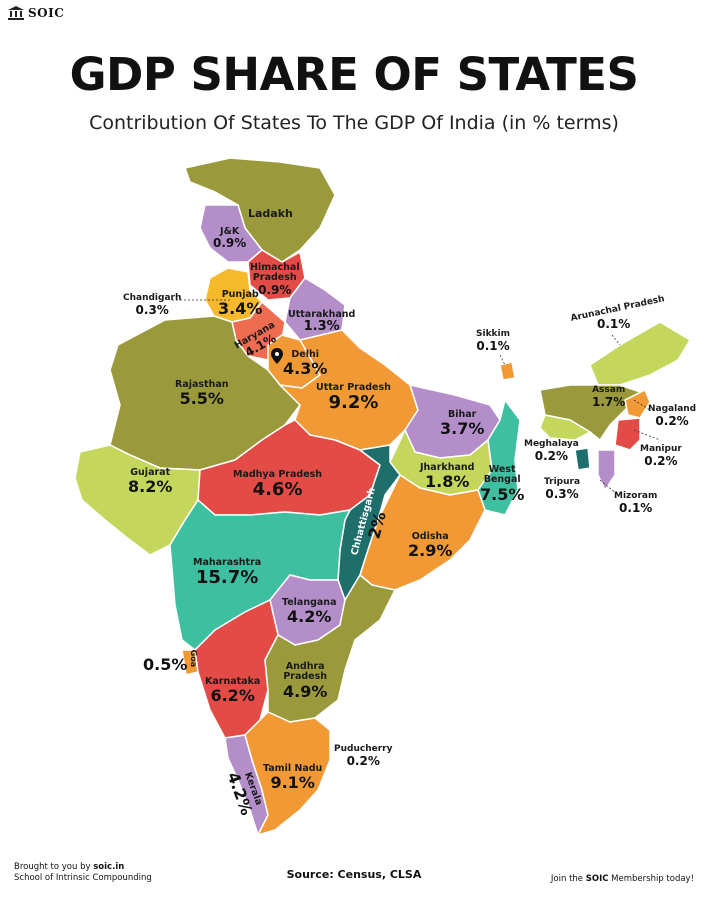  What do you see at coordinates (493, 341) in the screenshot?
I see `label-sikkim: Sikkim 0.1%` at bounding box center [493, 341].